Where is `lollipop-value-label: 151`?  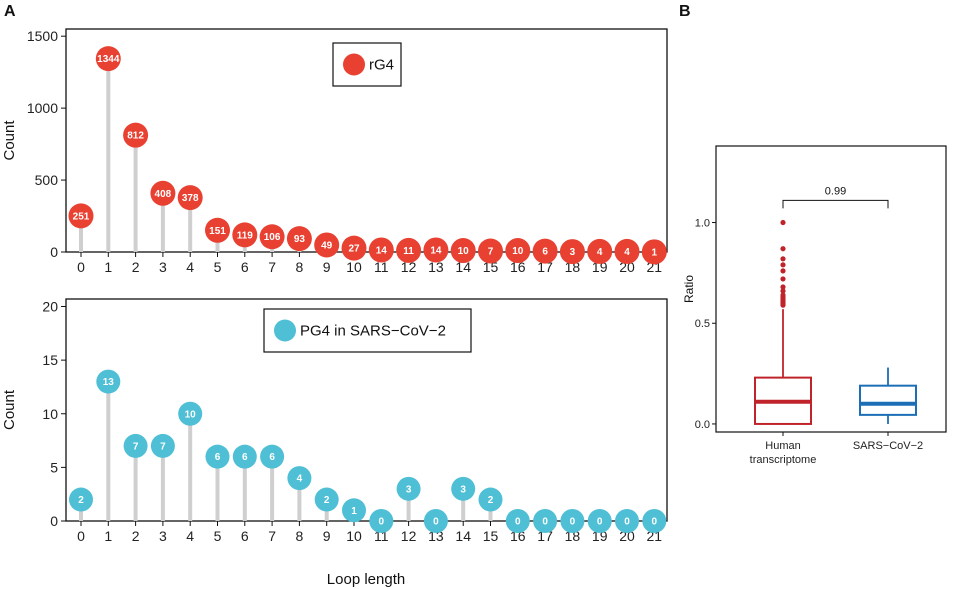
lollipop-value-label: 151 is located at coordinates (217, 231).